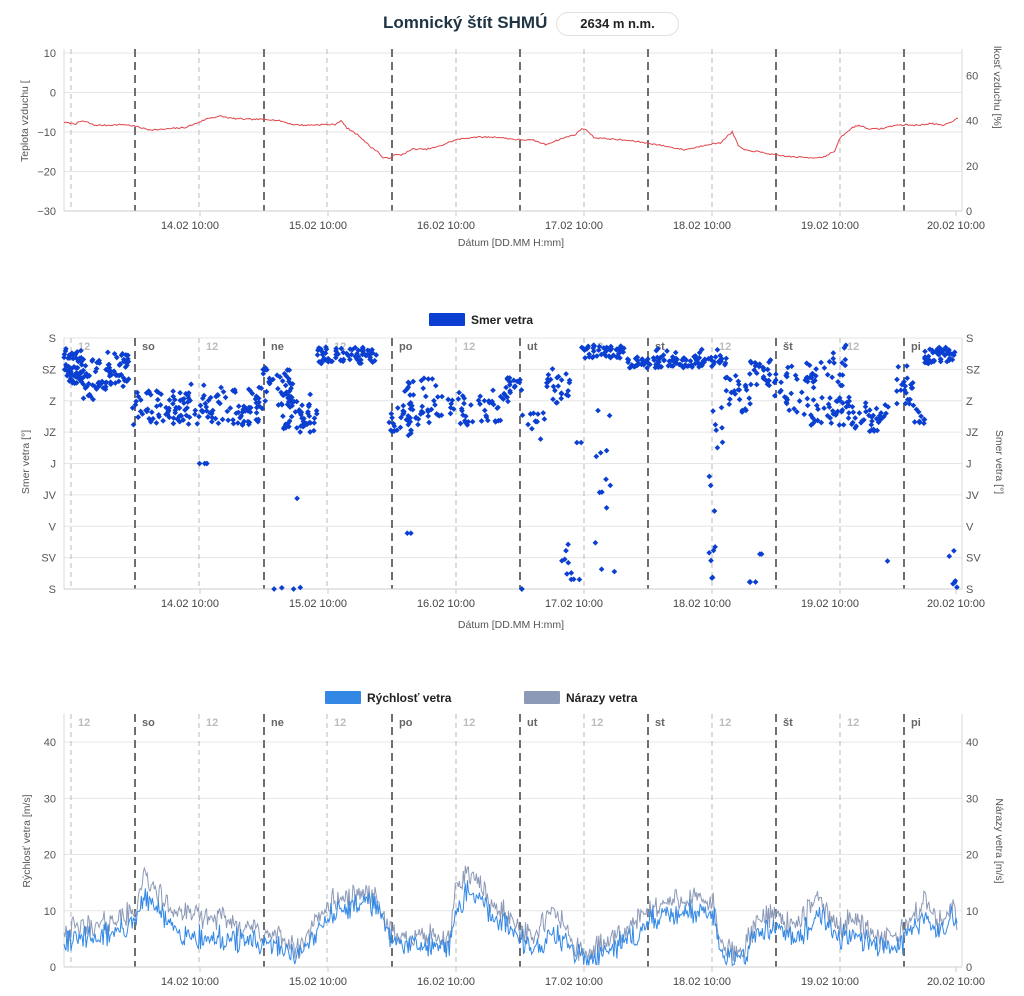  I want to click on y-tick-label-right: 20, so click(972, 856).